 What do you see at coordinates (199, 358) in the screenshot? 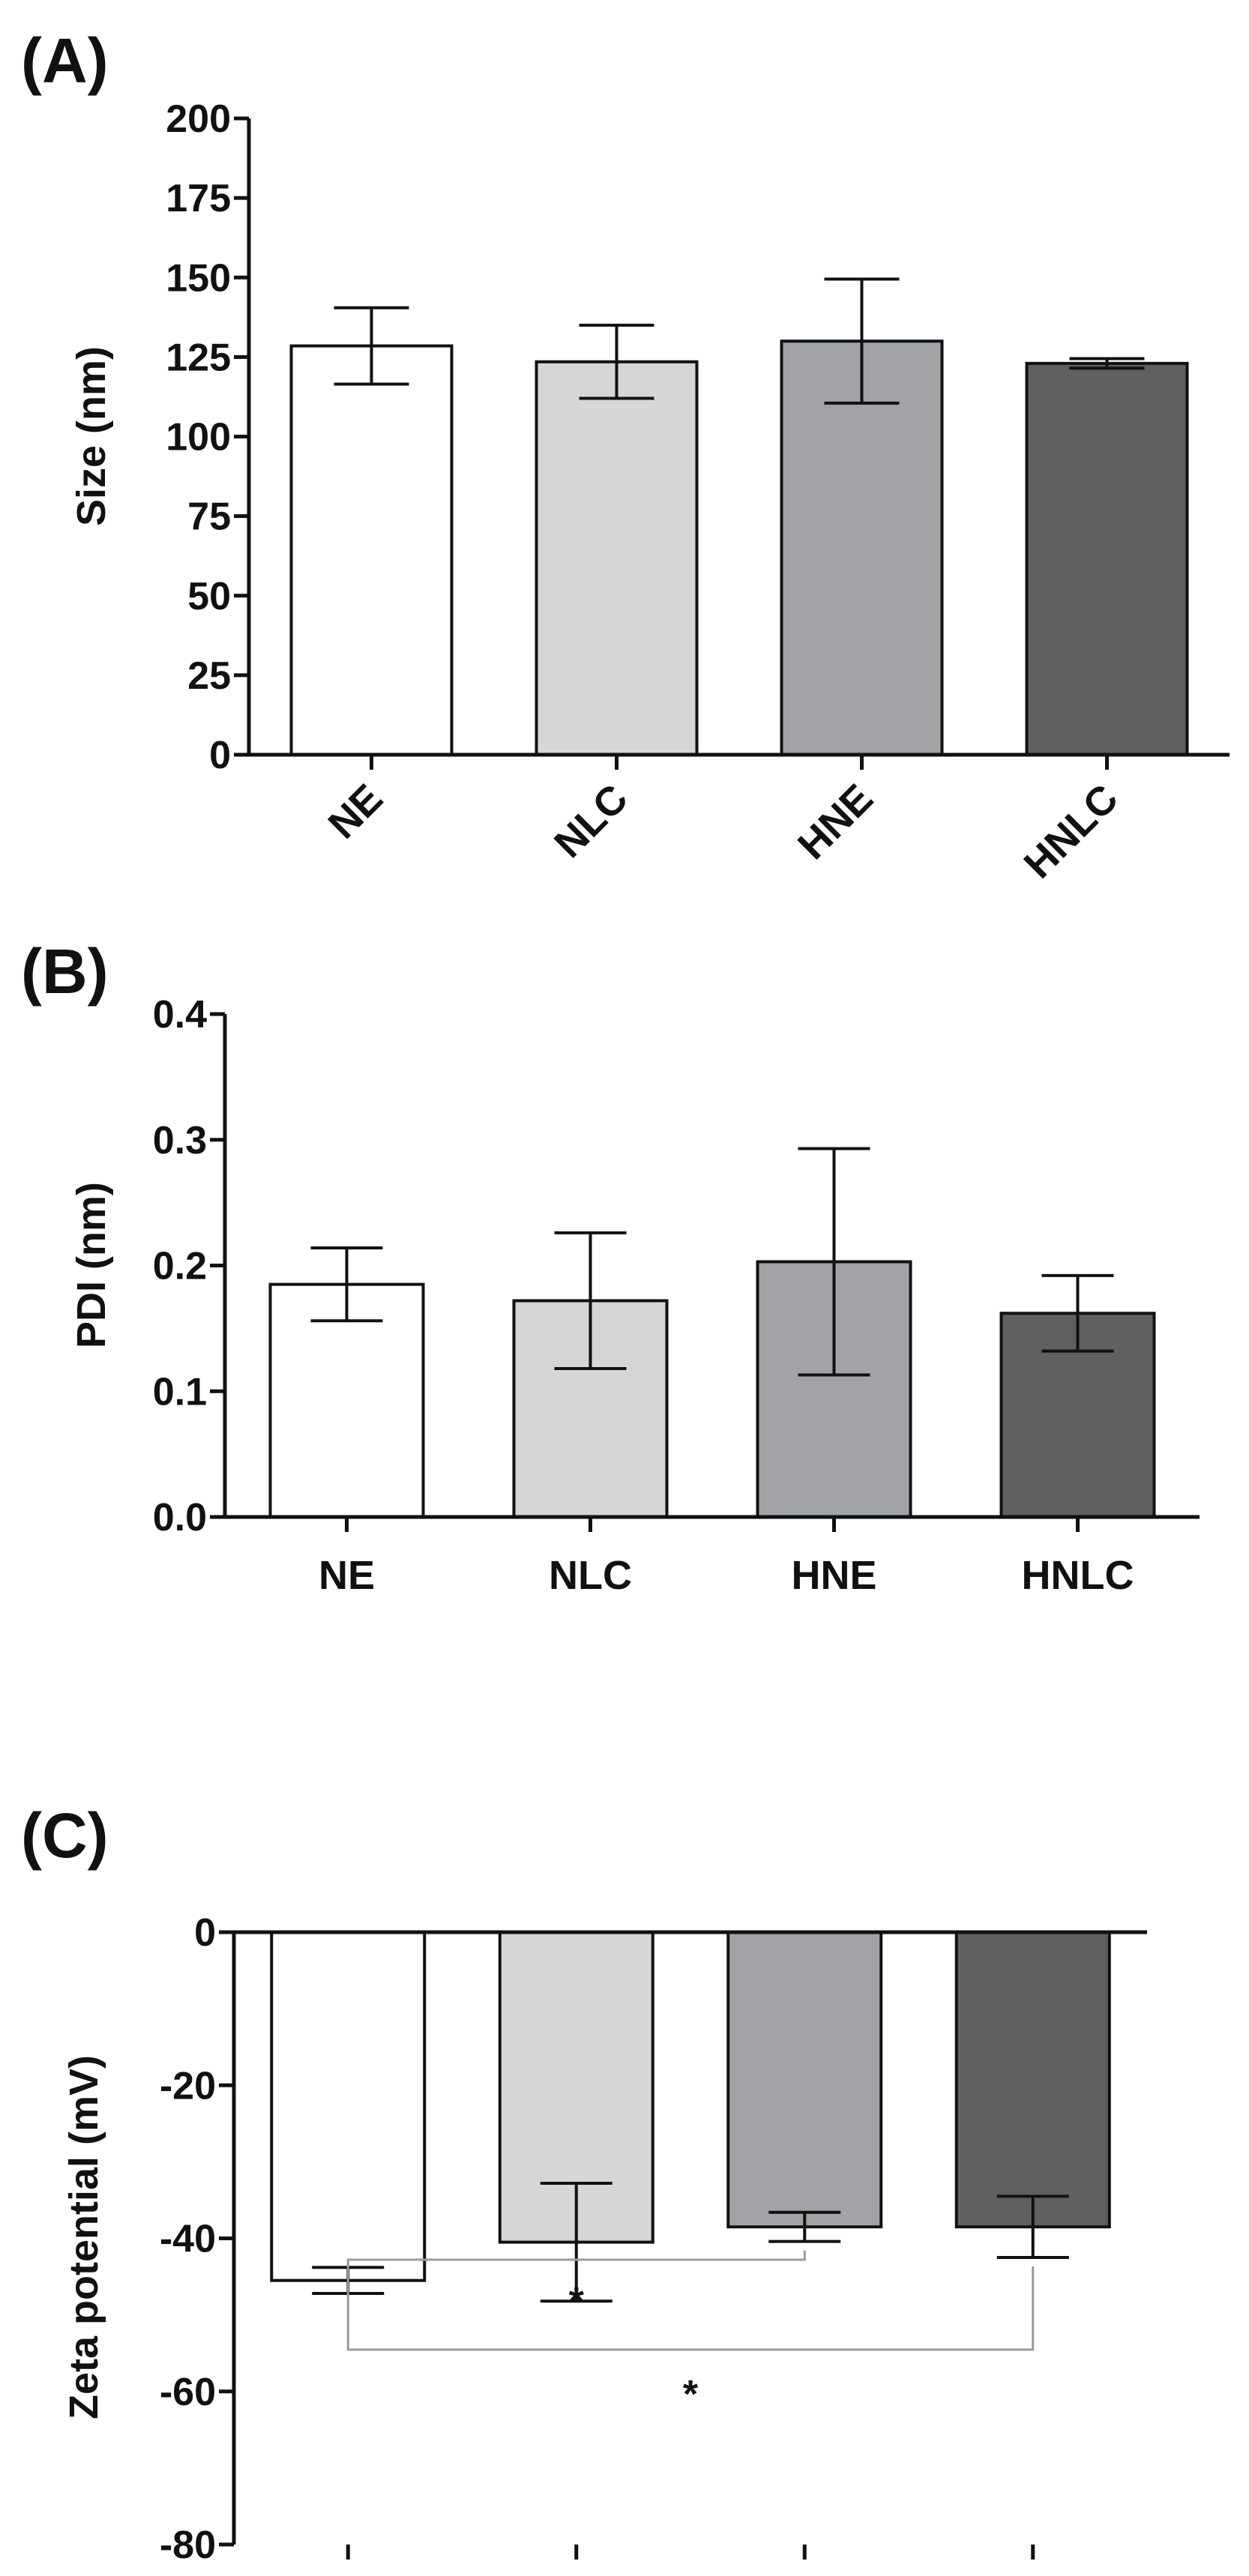
I see `y-tick-label: 125` at bounding box center [199, 358].